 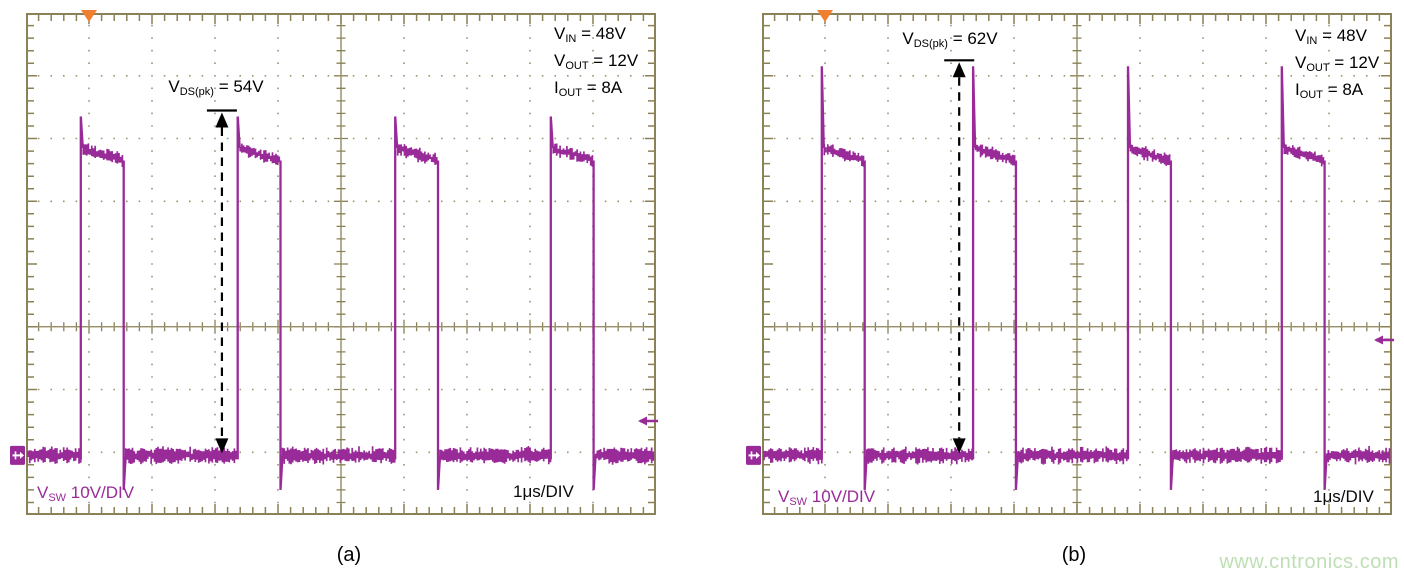 I want to click on test-conditions-block-a: VIN = 48V VOUT = 12V IOUT = 8A, so click(x=596, y=63).